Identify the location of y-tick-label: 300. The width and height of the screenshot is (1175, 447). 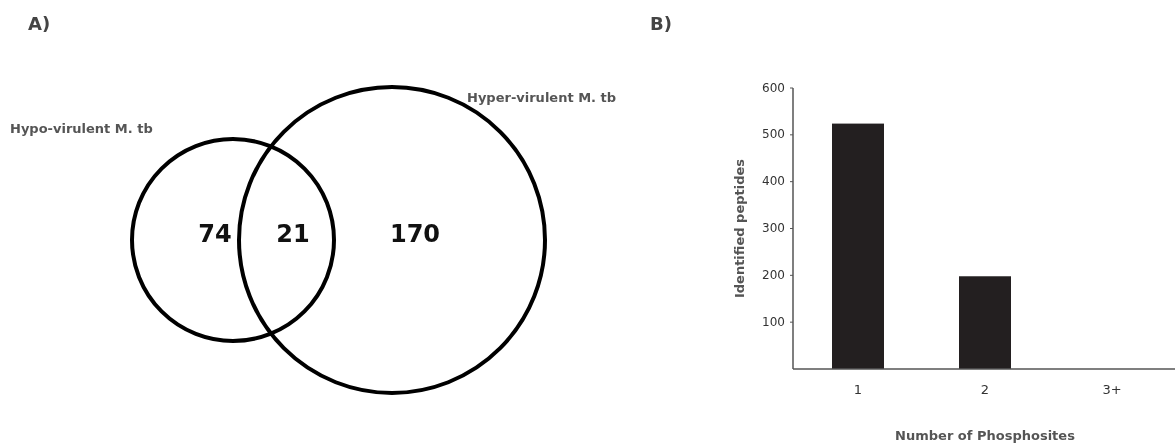
(773, 228).